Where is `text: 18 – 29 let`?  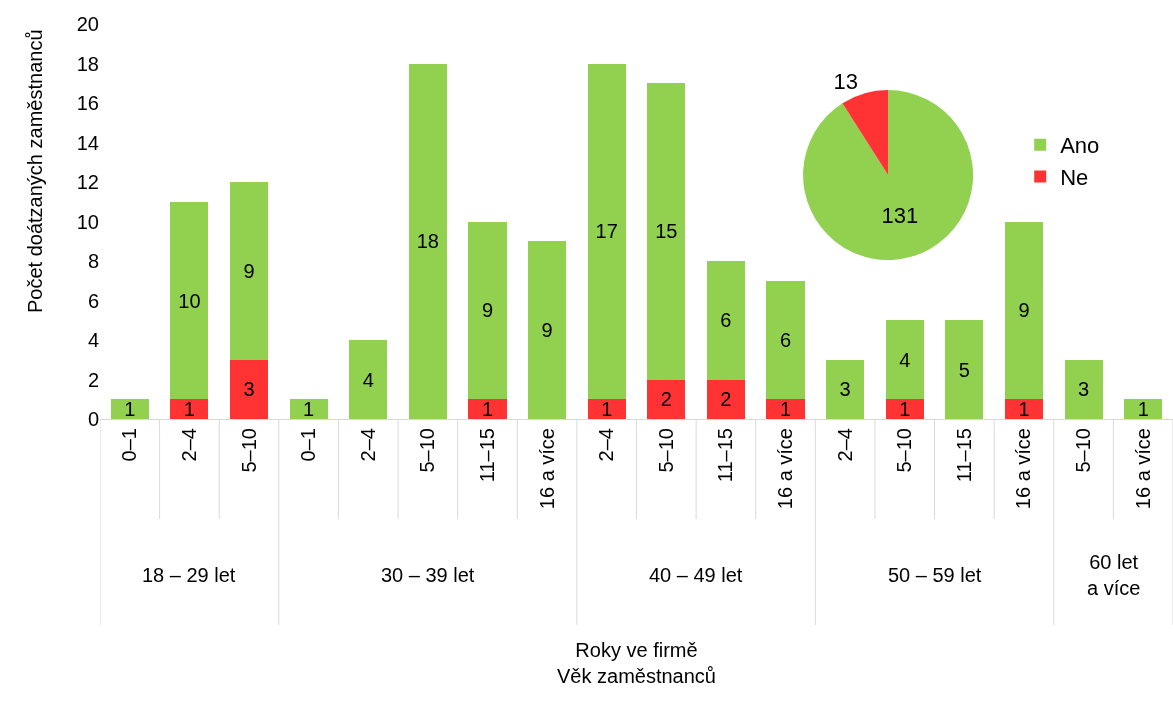
text: 18 – 29 let is located at coordinates (189, 575).